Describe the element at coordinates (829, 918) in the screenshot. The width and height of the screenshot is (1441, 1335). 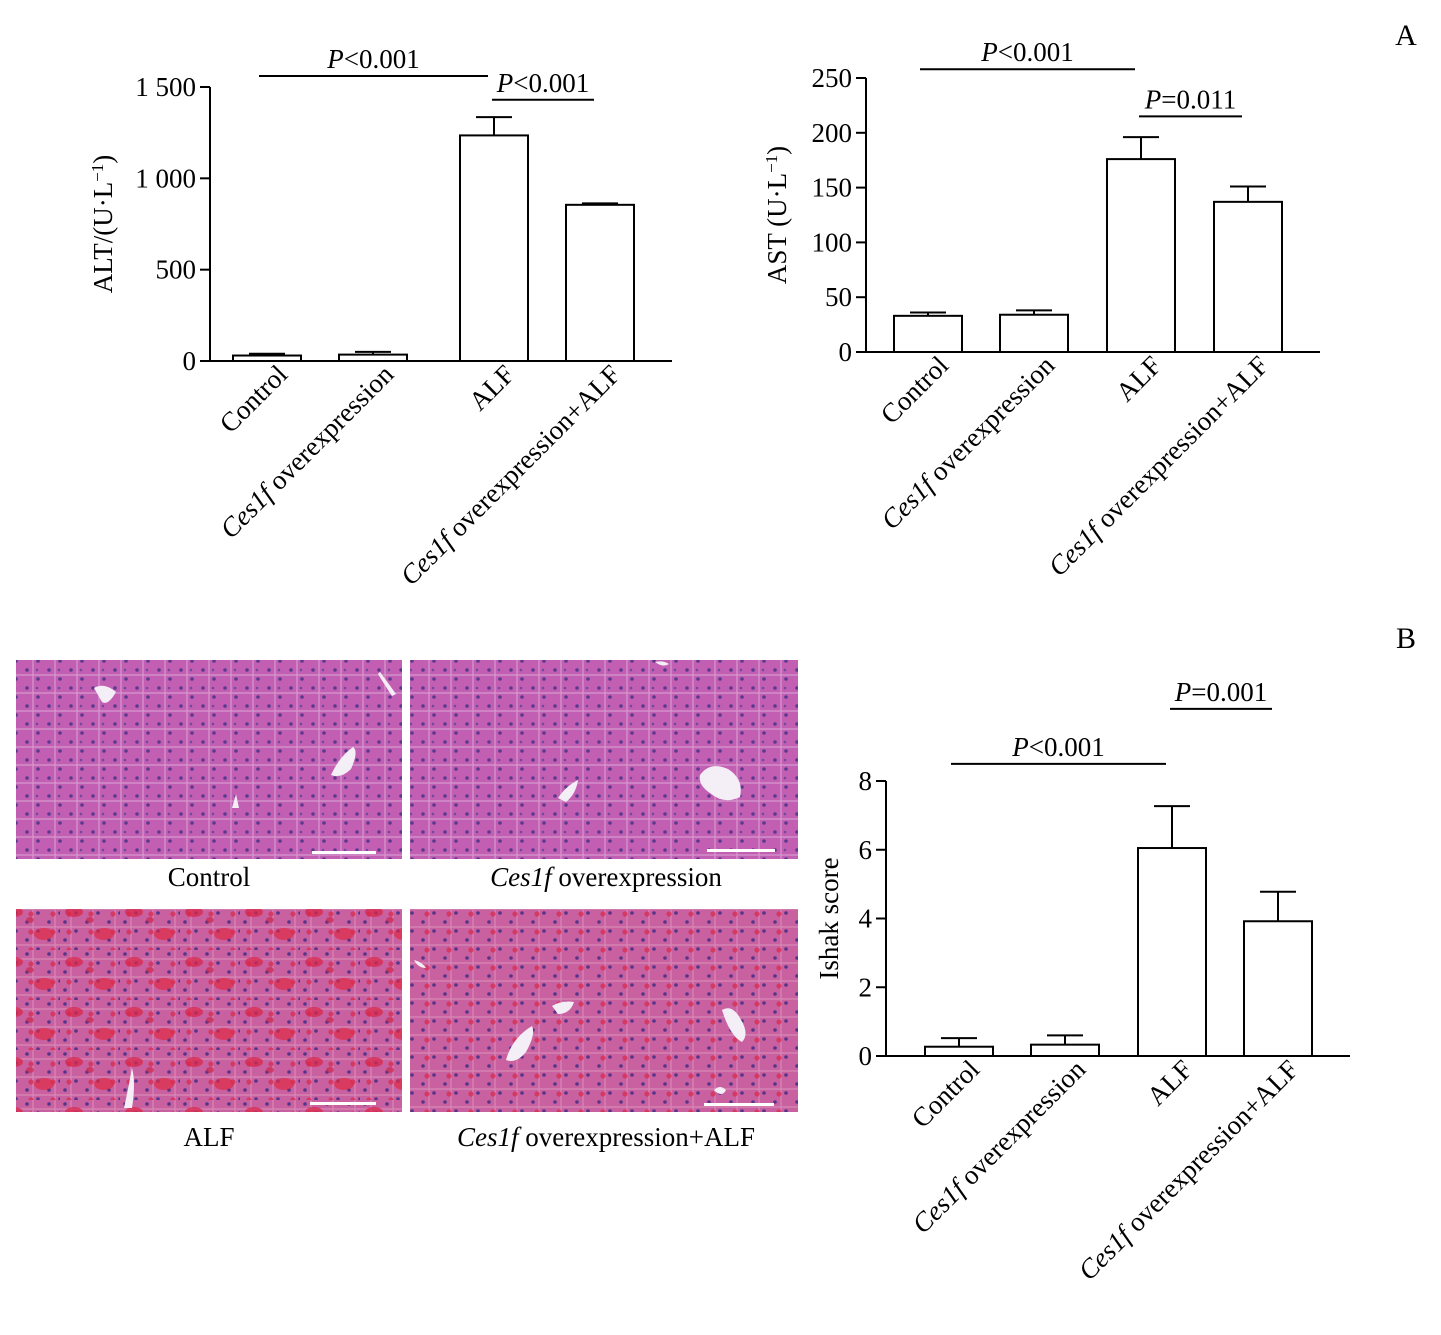
I see `y-axis-title: Ishak score` at that location.